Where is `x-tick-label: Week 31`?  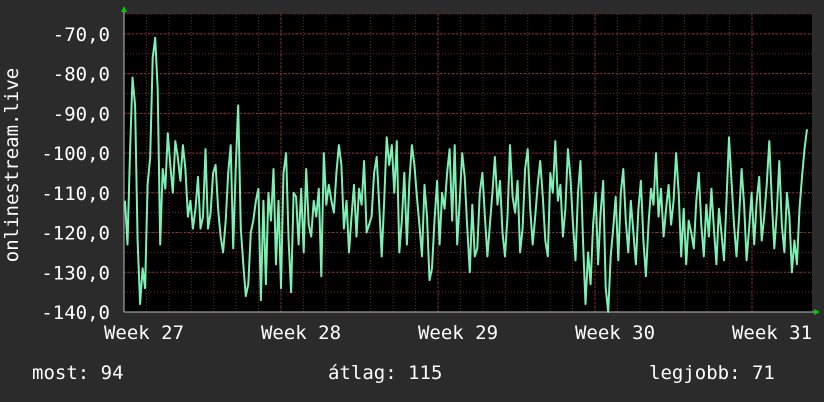 x-tick-label: Week 31 is located at coordinates (772, 333).